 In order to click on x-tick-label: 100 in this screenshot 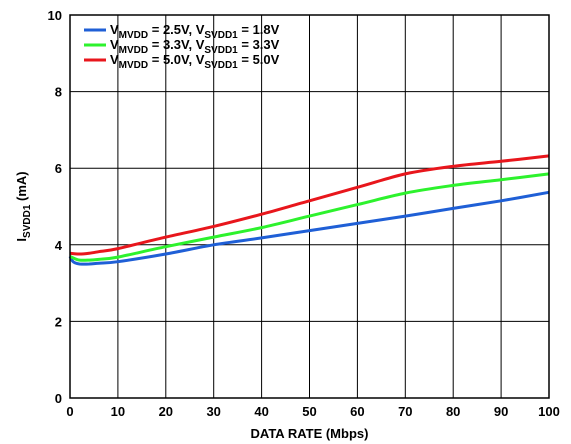, I will do `click(549, 411)`.